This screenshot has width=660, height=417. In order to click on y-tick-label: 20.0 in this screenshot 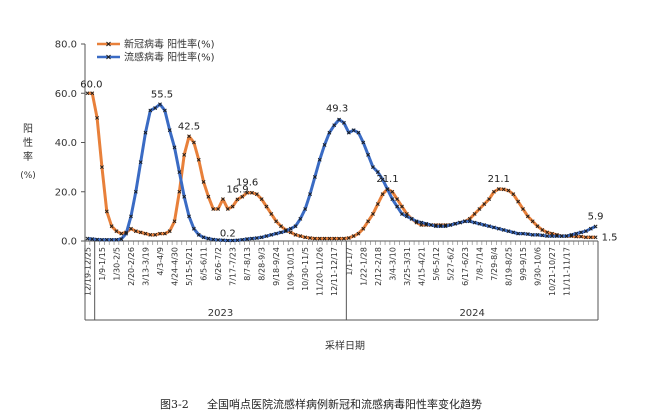, I will do `click(66, 192)`.